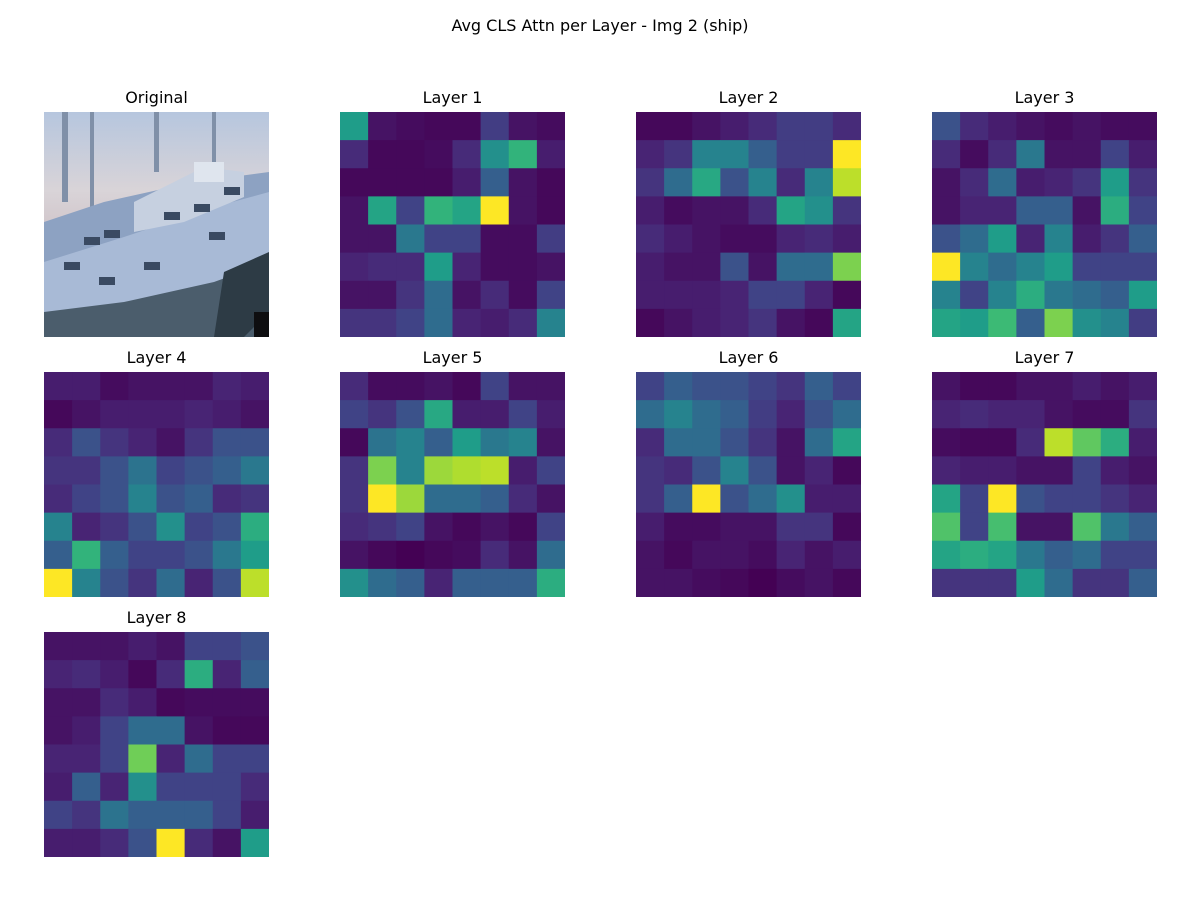 This screenshot has height=900, width=1200. Describe the element at coordinates (1044, 357) in the screenshot. I see `panel-title: Layer 7` at that location.